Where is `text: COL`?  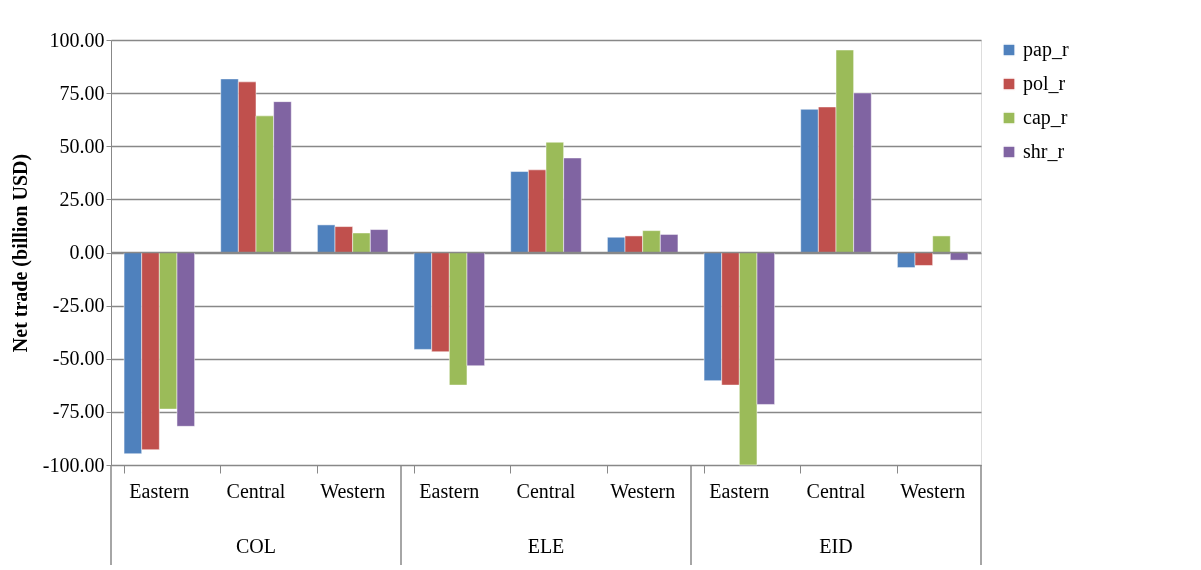
text: COL is located at coordinates (256, 546).